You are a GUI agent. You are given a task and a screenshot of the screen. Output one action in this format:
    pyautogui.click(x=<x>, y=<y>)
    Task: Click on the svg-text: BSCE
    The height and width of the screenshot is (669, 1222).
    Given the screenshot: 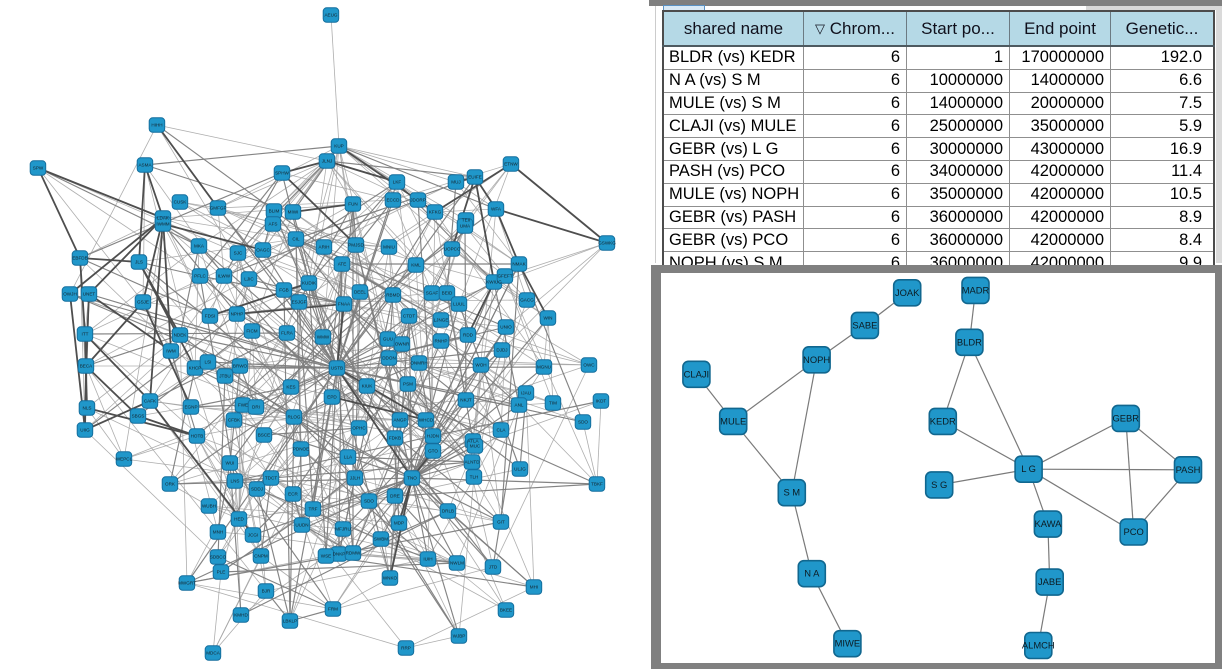 What is the action you would take?
    pyautogui.click(x=264, y=435)
    